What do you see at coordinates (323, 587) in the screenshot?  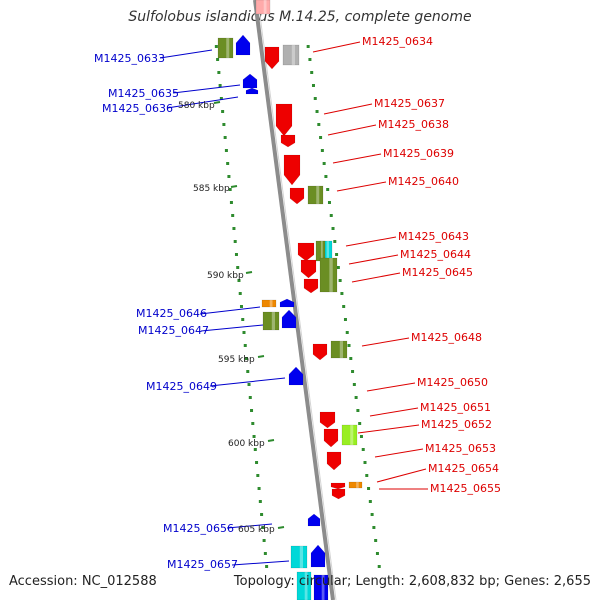 I see `gene-blue-bottom-shine` at bounding box center [323, 587].